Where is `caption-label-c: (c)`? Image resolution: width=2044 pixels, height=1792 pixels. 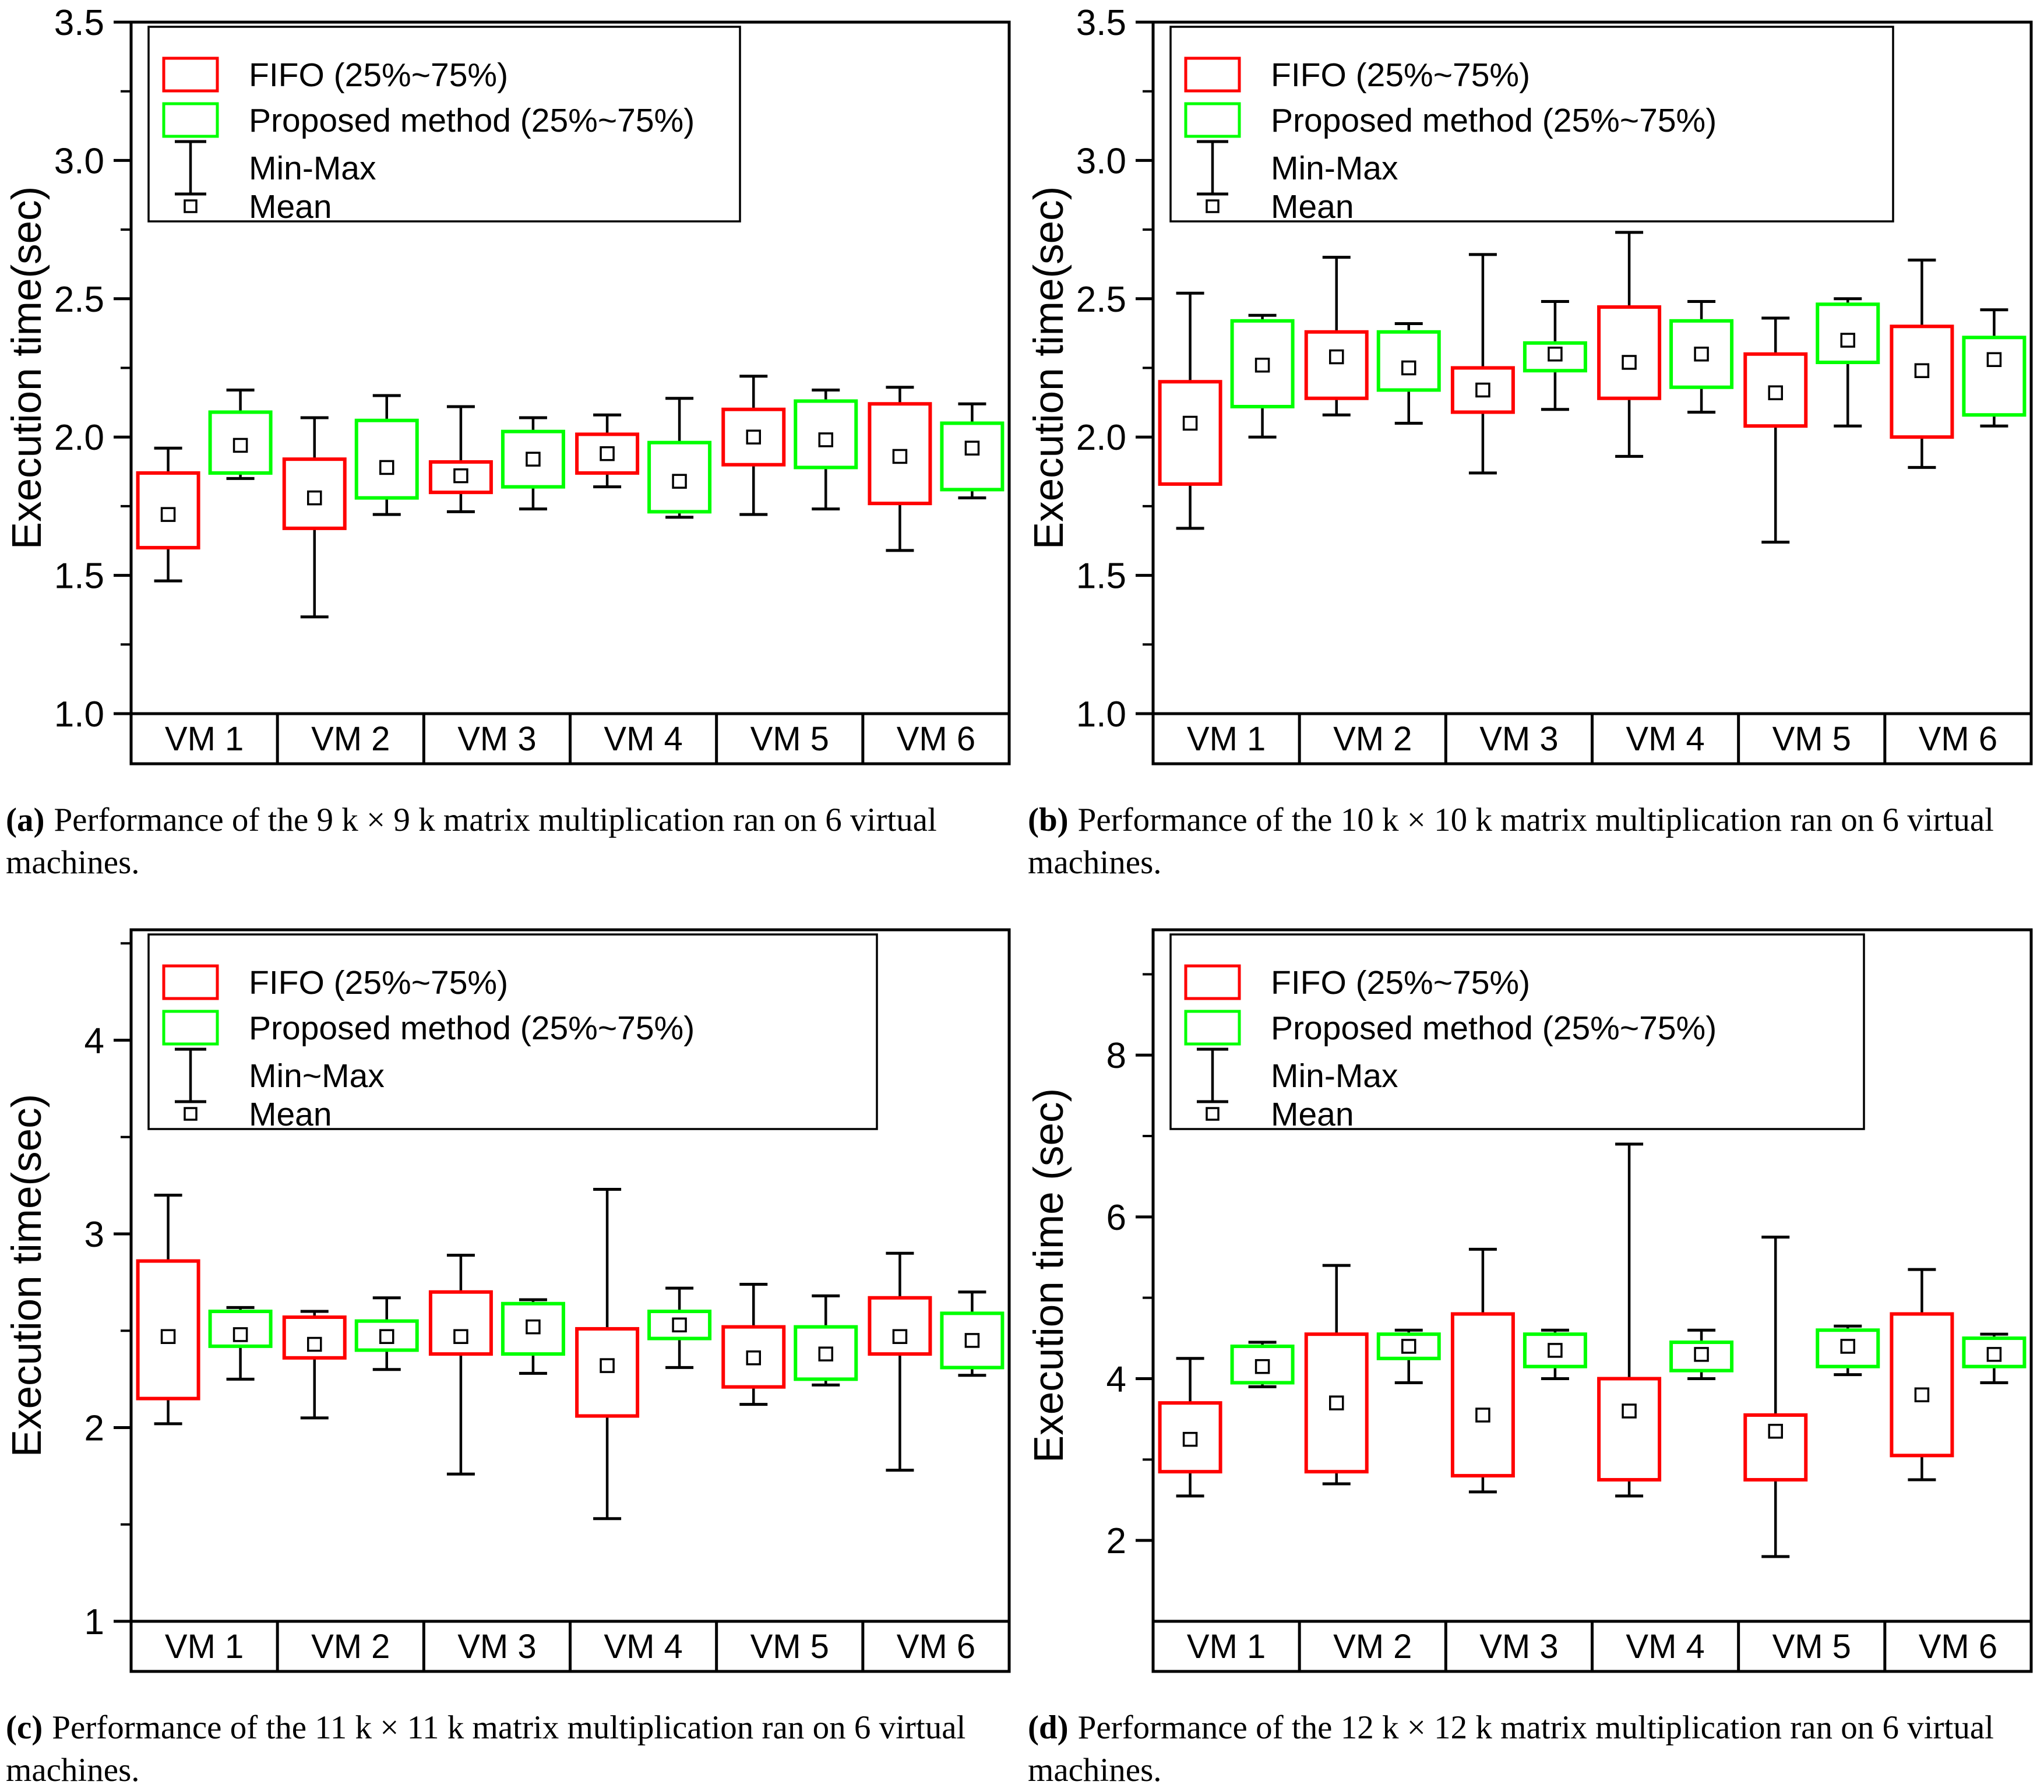
caption-label-c: (c) is located at coordinates (24, 1727).